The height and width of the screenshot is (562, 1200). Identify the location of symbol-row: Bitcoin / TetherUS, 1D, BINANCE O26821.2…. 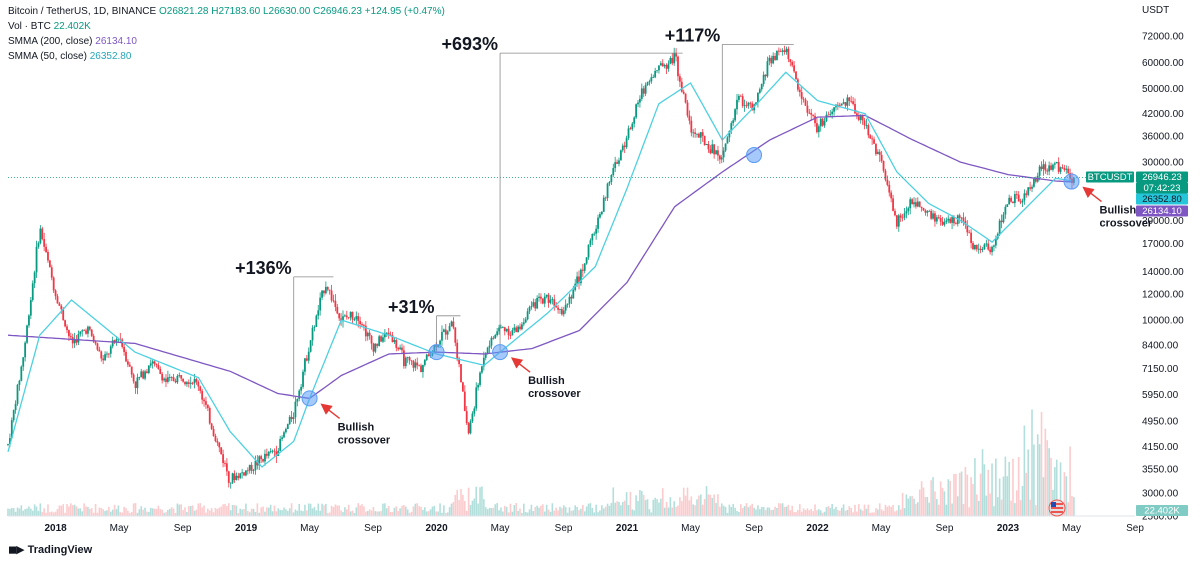
(226, 11).